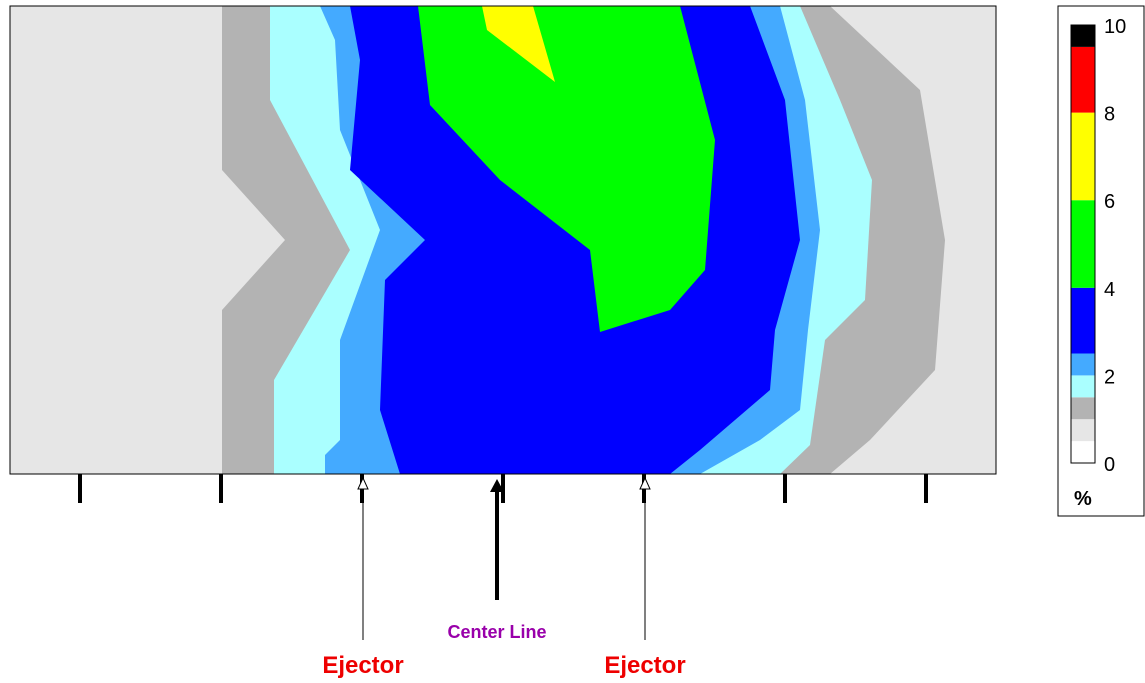 The width and height of the screenshot is (1145, 683). What do you see at coordinates (1109, 115) in the screenshot?
I see `colorbar-tick-label-4: 8` at bounding box center [1109, 115].